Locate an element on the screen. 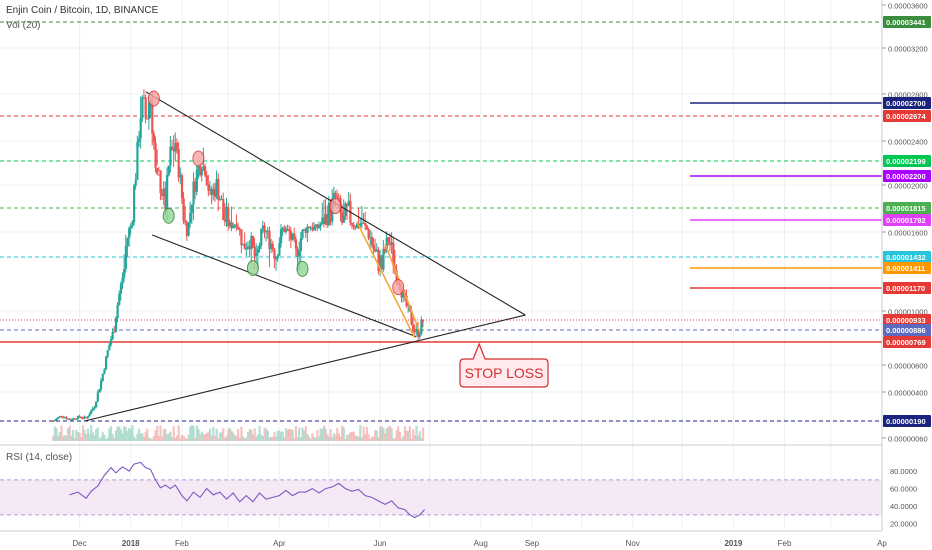  x-tick-label: Sep is located at coordinates (532, 543).